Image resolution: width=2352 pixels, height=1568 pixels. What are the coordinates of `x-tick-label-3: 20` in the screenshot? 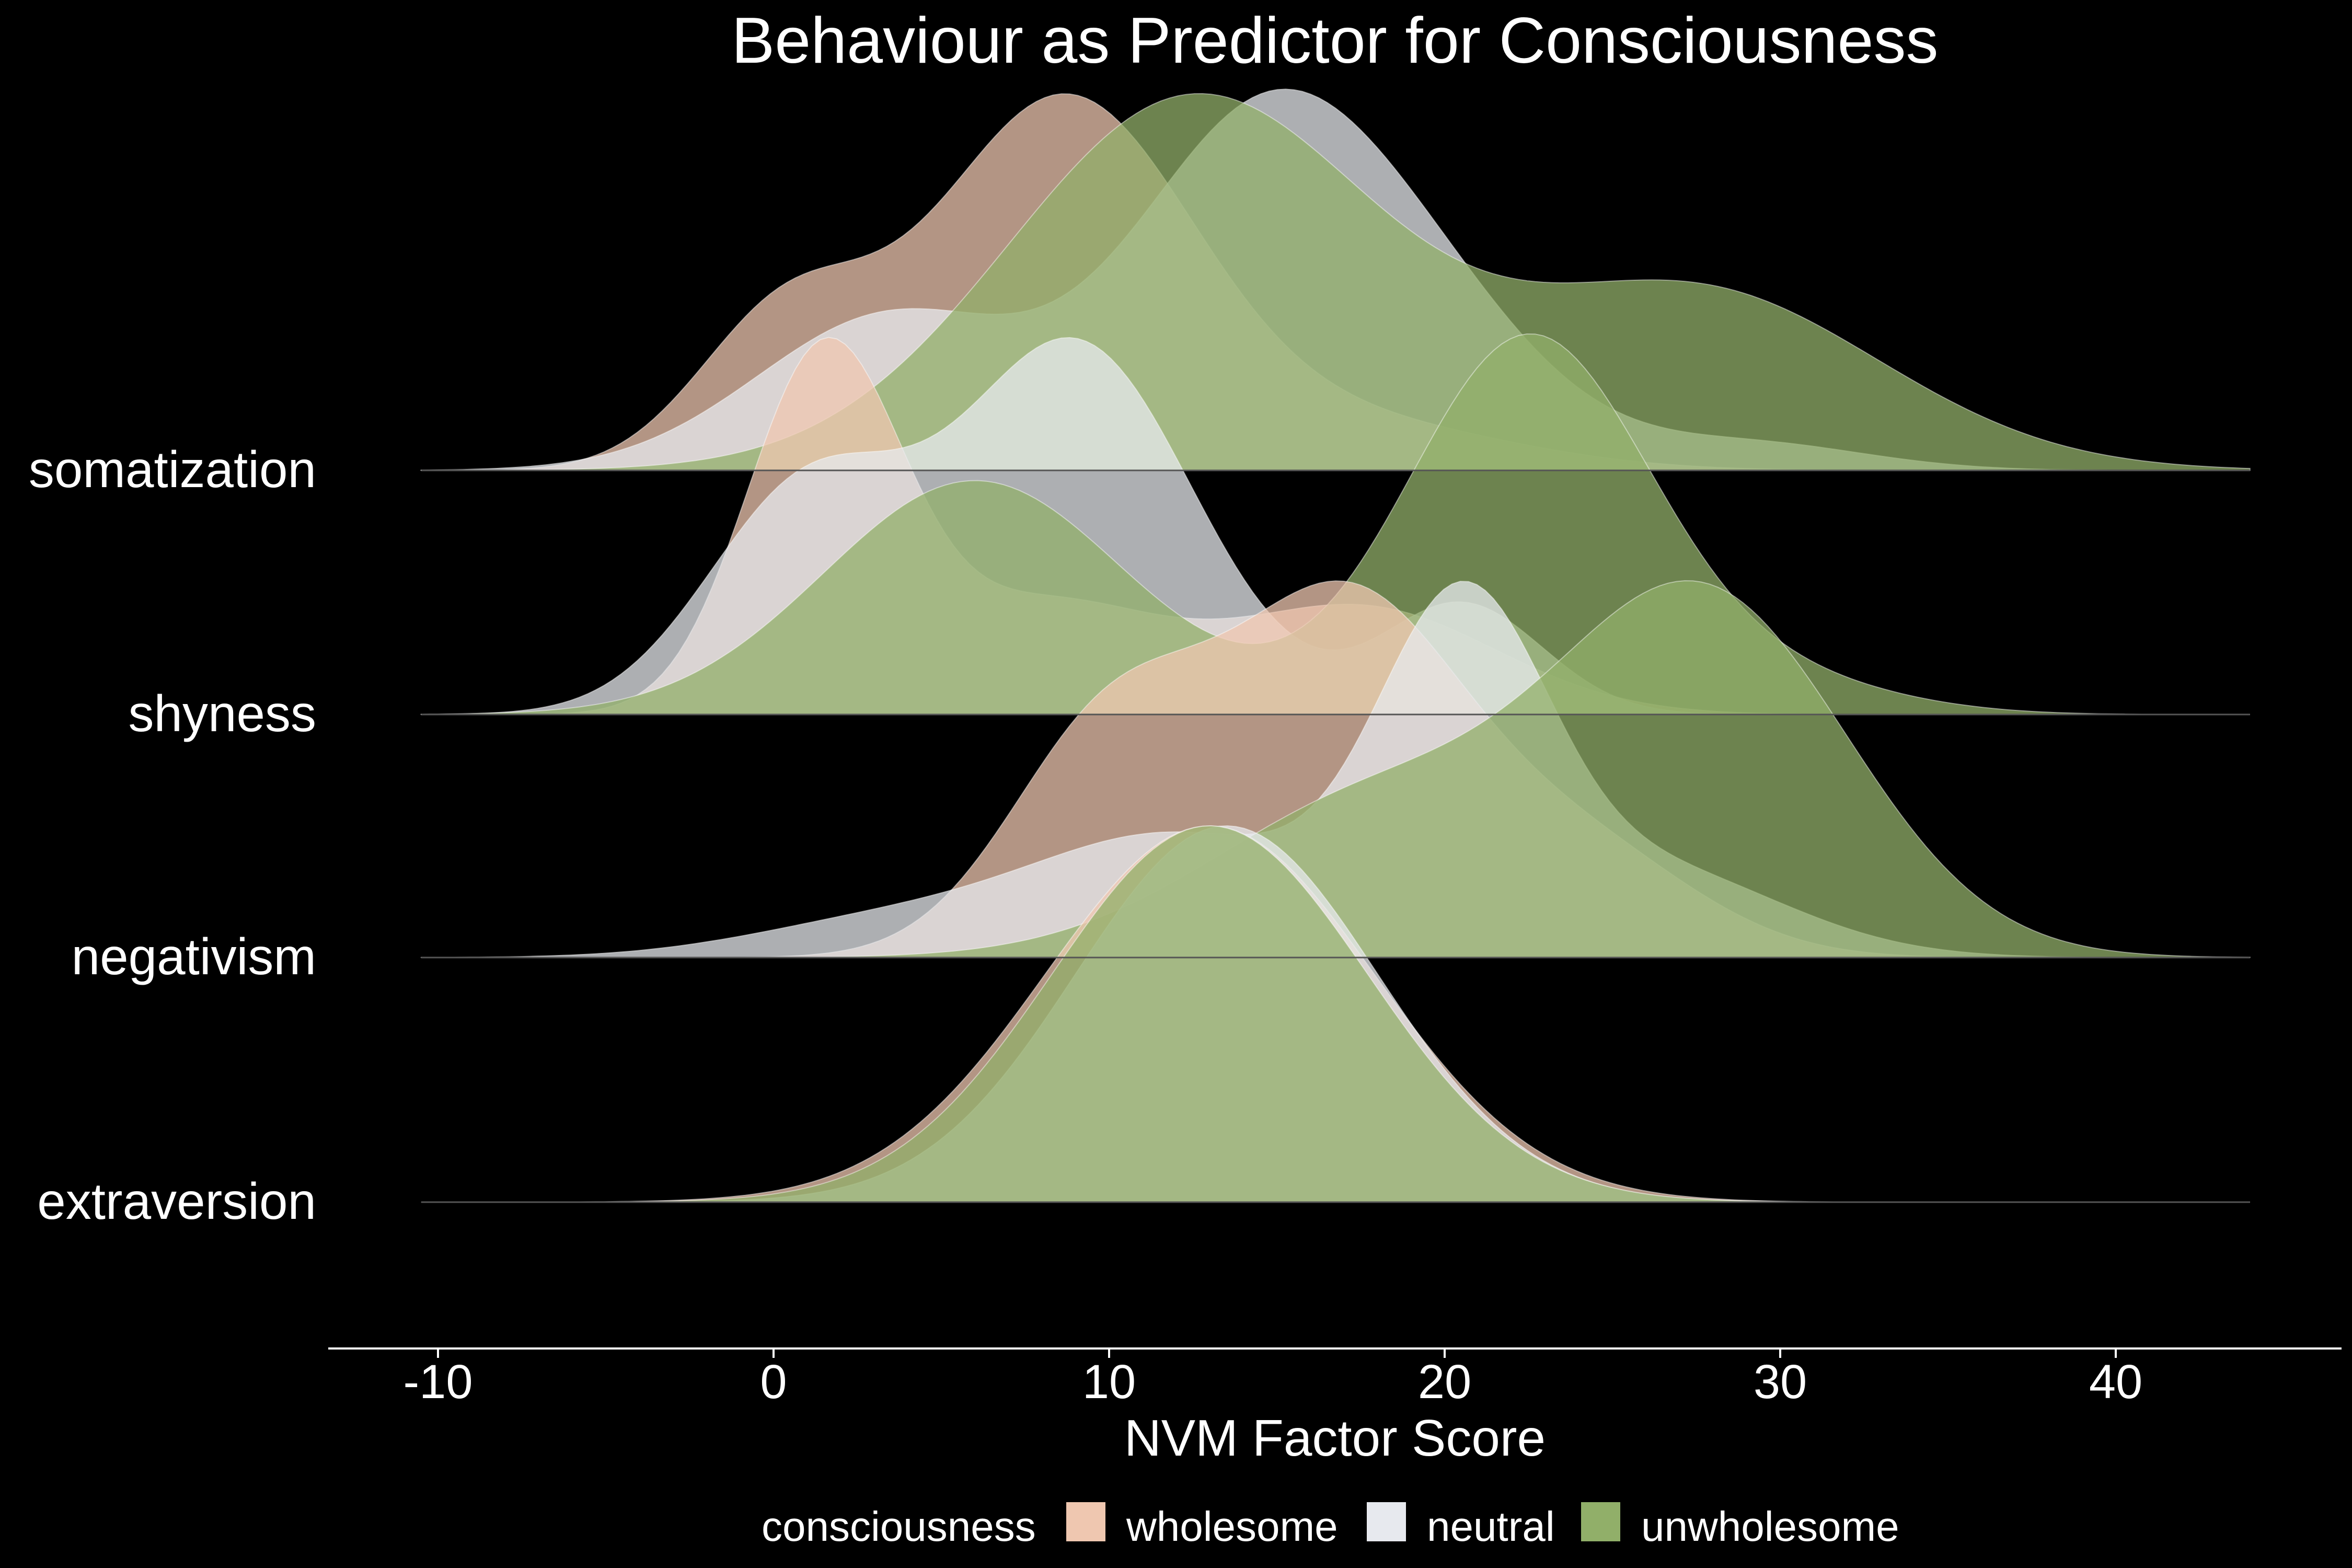 It's located at (1444, 1382).